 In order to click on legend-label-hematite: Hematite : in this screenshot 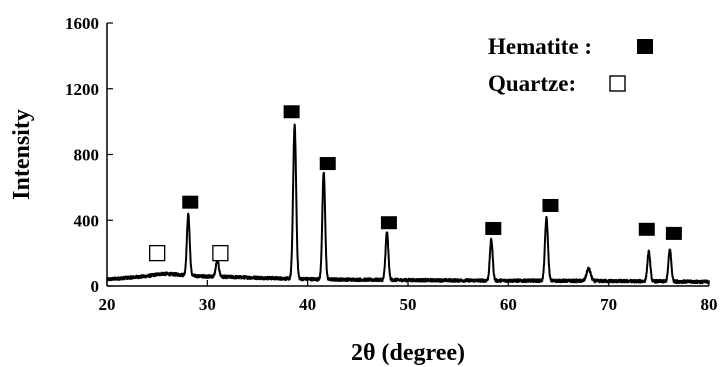, I will do `click(540, 46)`.